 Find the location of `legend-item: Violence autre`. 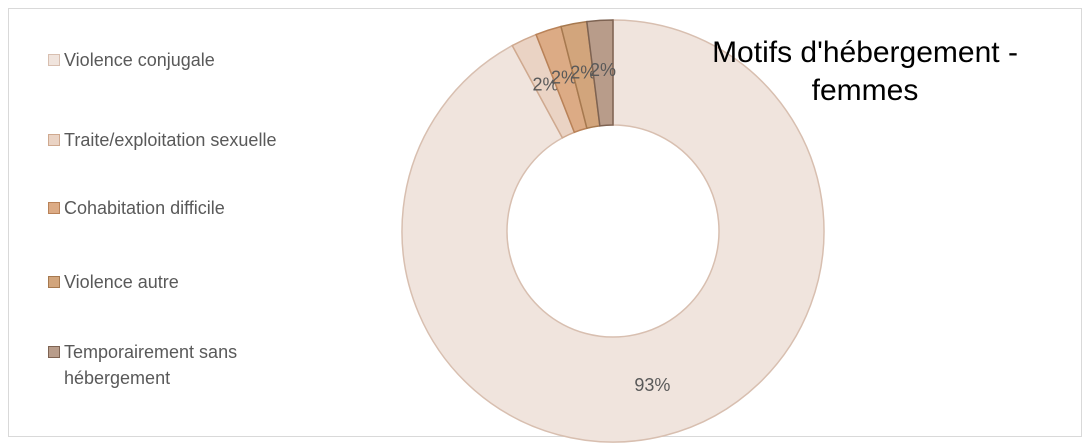

legend-item: Violence autre is located at coordinates (173, 282).